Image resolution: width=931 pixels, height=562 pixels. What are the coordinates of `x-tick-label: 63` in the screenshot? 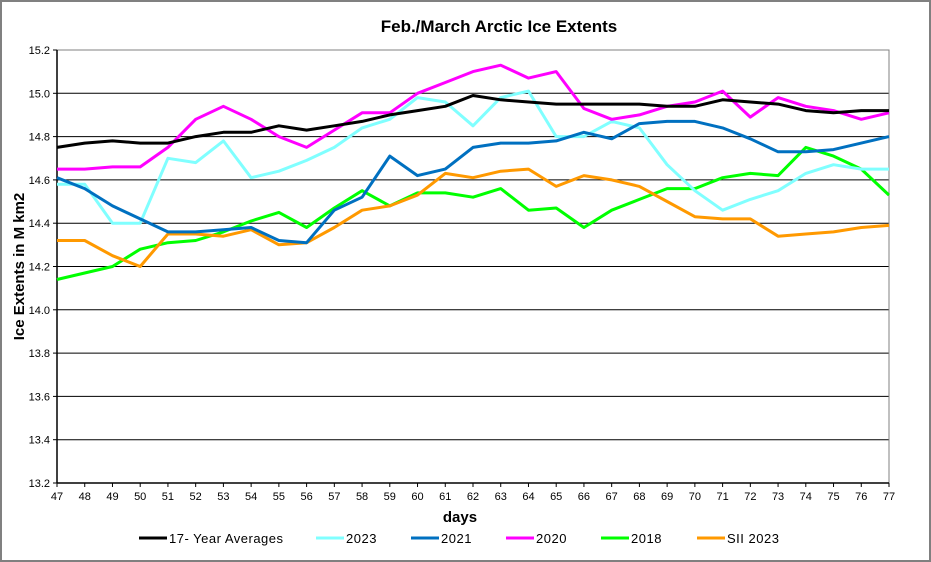 It's located at (501, 497).